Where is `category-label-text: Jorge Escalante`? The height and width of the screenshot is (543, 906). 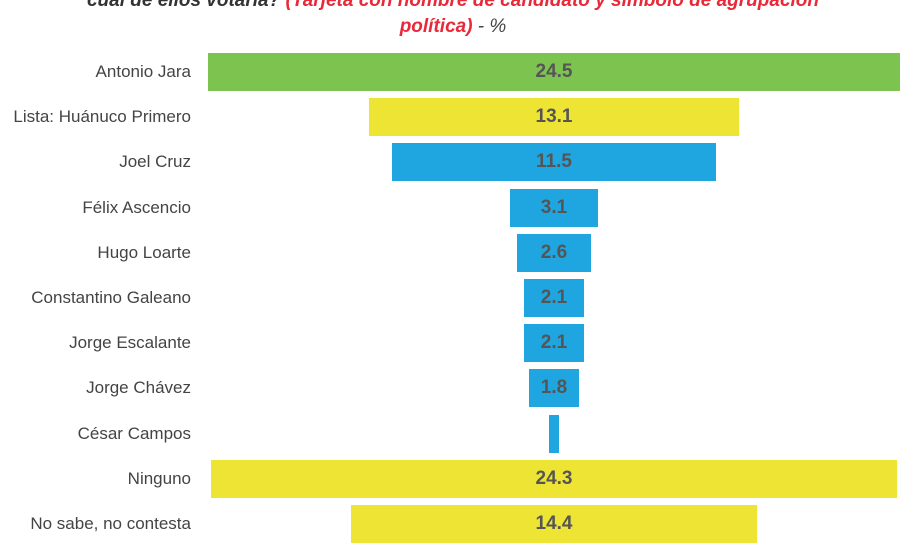 category-label-text: Jorge Escalante is located at coordinates (130, 343).